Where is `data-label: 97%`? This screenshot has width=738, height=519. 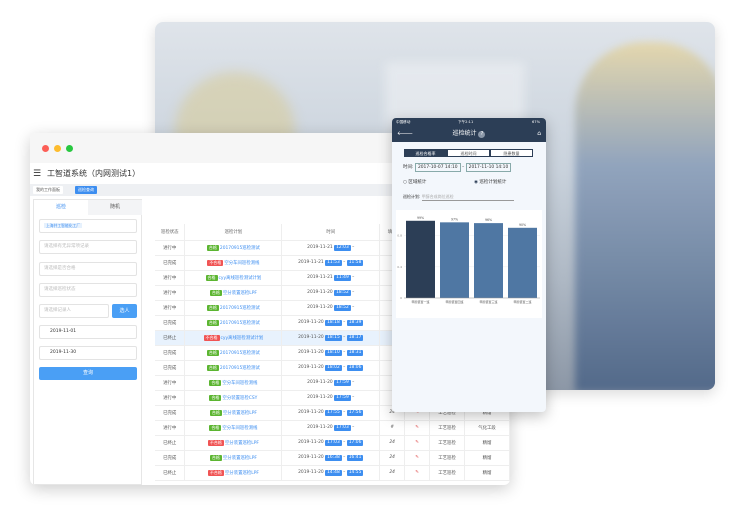
data-label: 97% is located at coordinates (454, 219).